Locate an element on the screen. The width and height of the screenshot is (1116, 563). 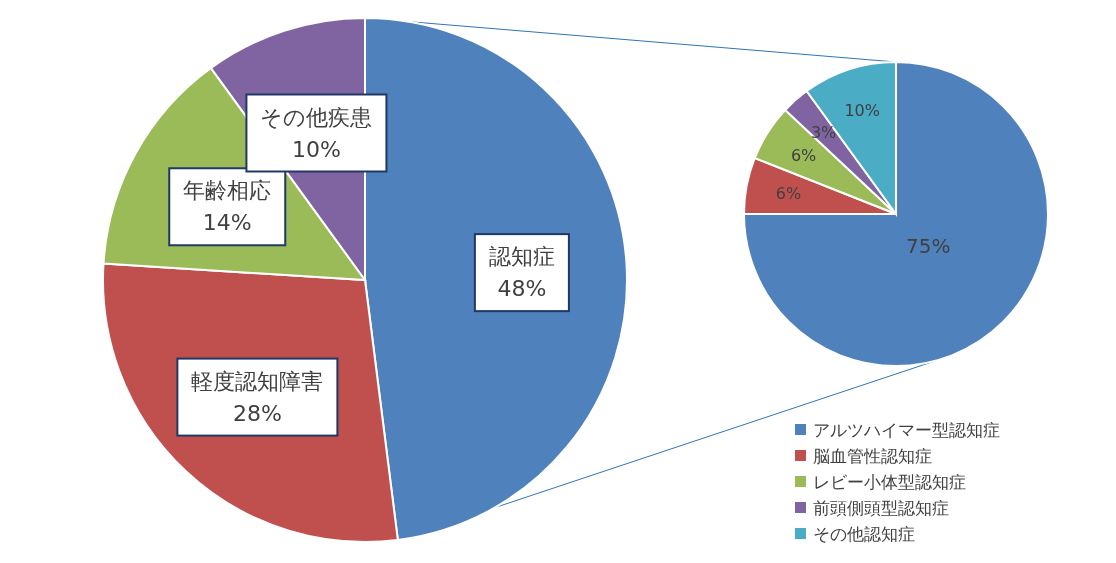
legend-label: 前頭側頭型認知症 is located at coordinates (881, 507).